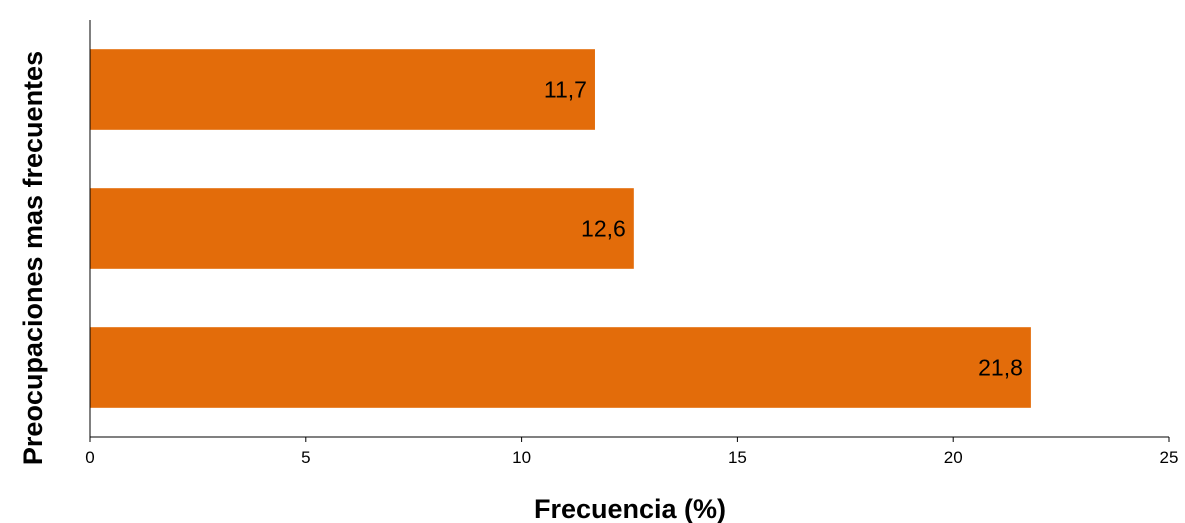 The width and height of the screenshot is (1185, 523). I want to click on x-tick-label: 20, so click(953, 457).